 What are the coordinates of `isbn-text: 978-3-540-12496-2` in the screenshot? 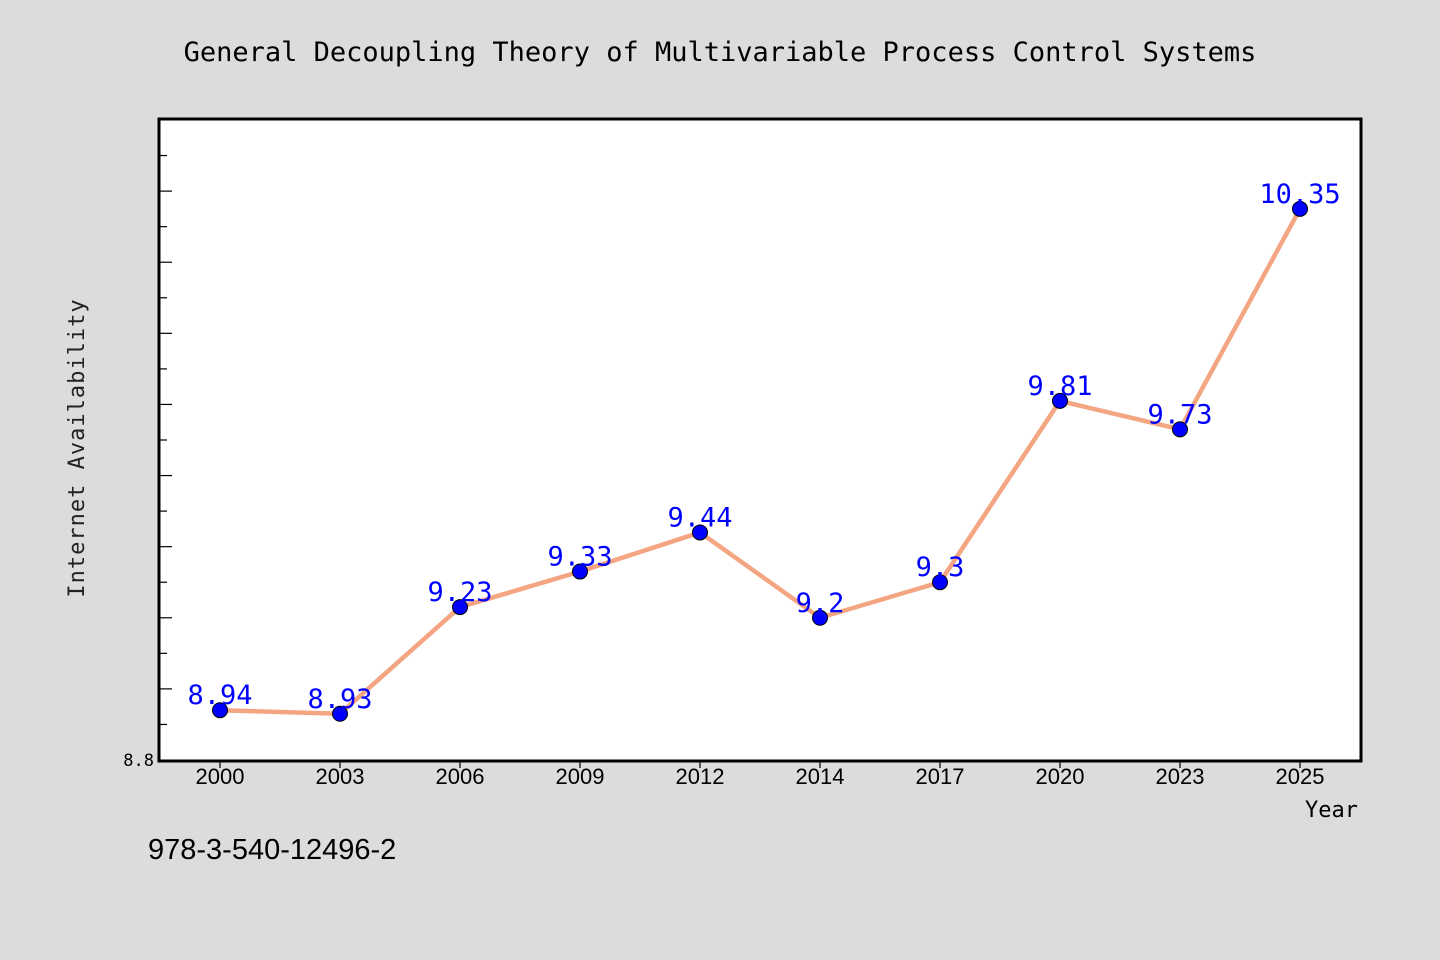 It's located at (272, 850).